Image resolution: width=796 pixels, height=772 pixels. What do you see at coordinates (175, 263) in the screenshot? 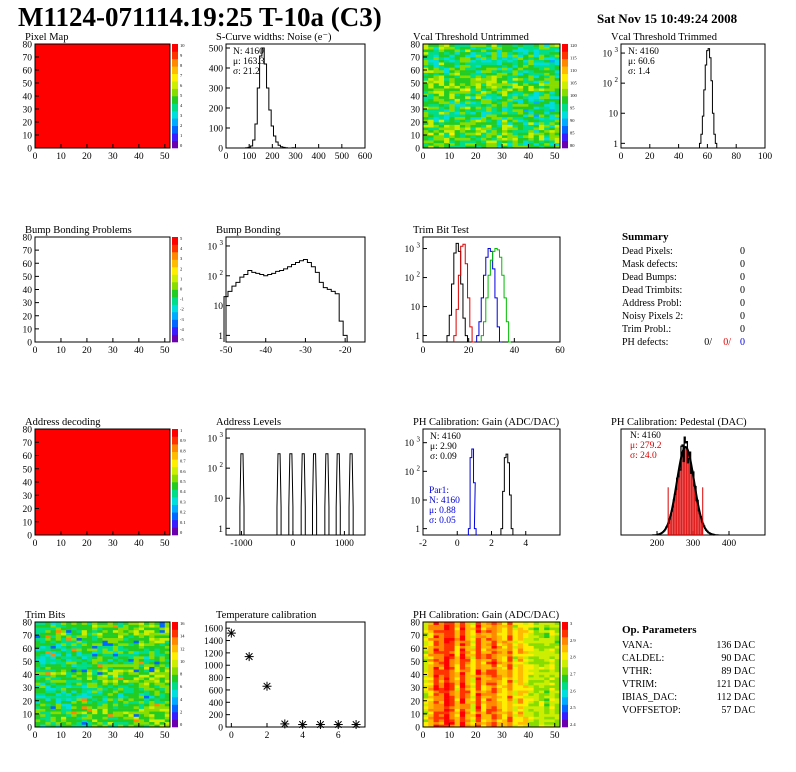
I see `bump-problems-color-scale-step` at bounding box center [175, 263].